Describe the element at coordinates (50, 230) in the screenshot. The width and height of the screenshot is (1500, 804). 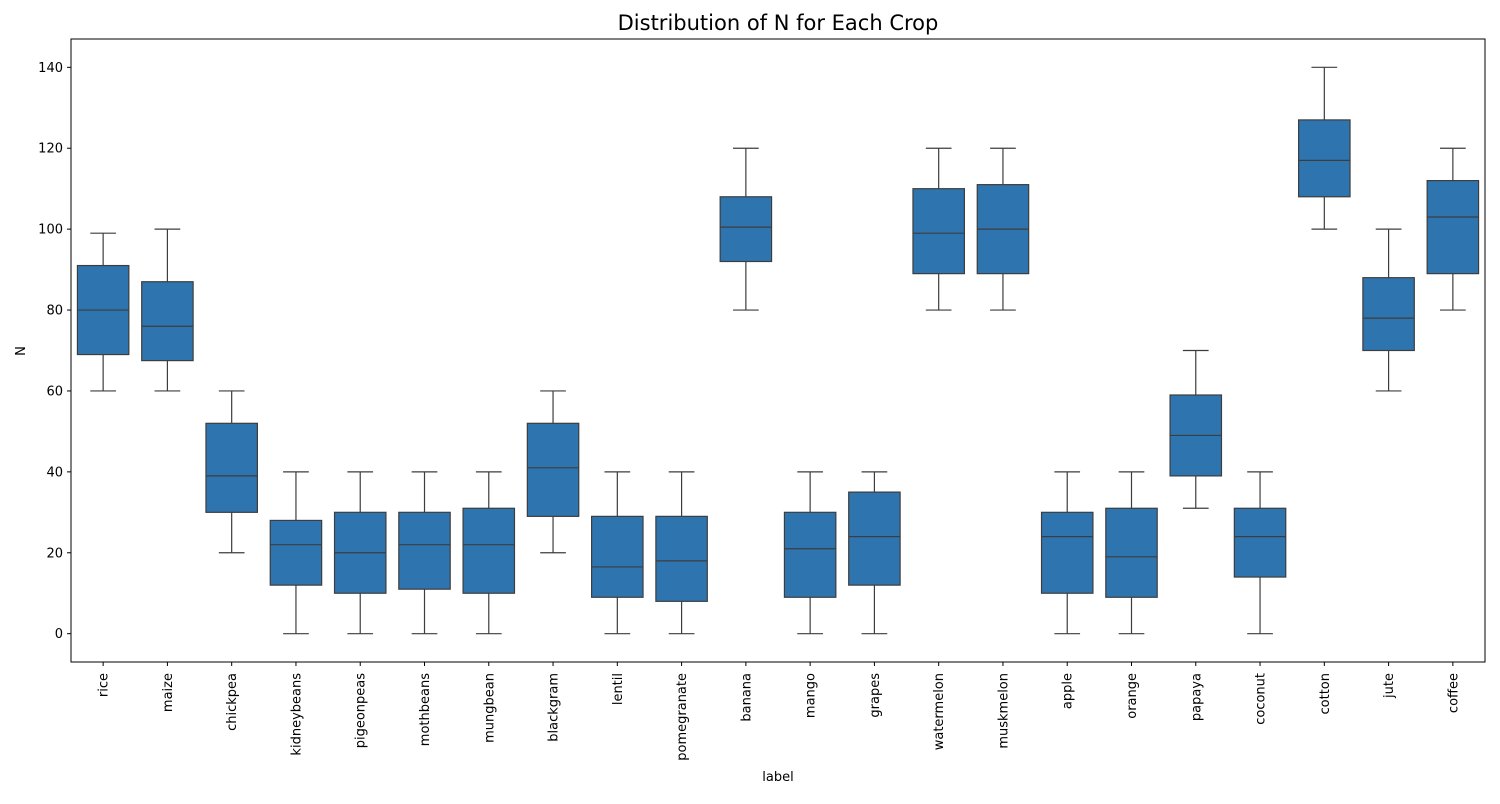
I see `y-tick-label: 100` at that location.